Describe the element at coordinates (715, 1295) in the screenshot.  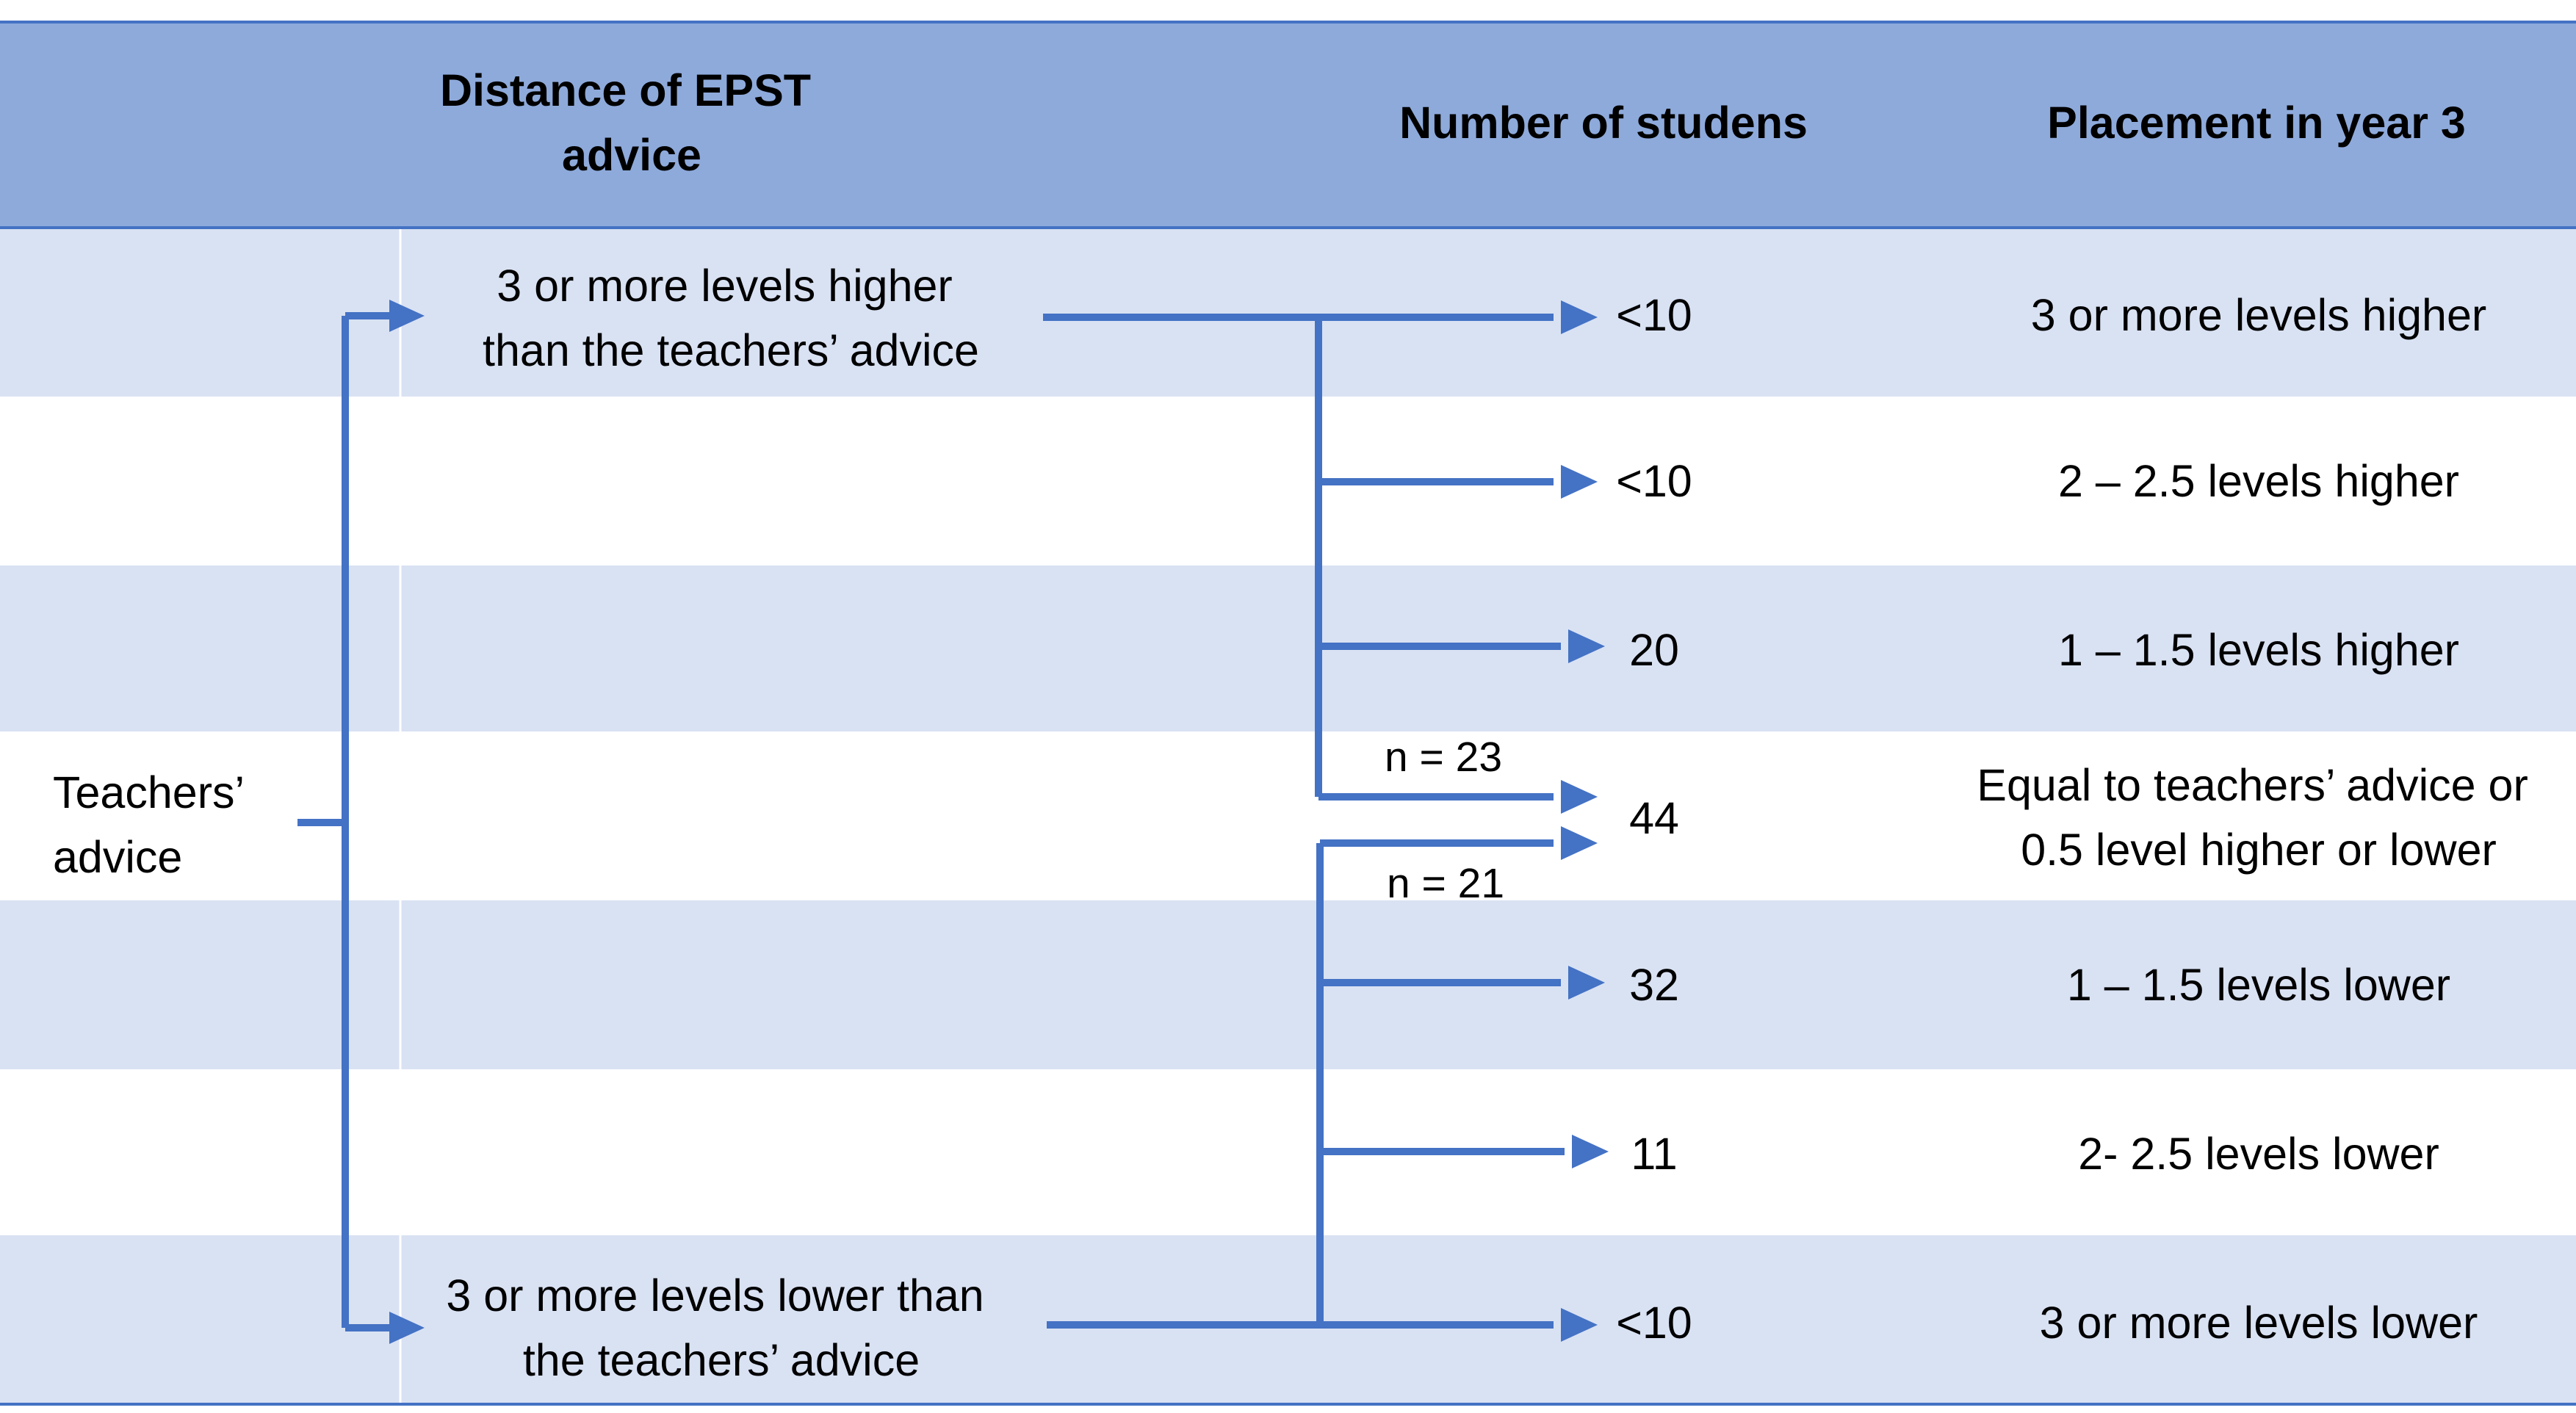
I see `branch-lower-line-1: 3 or more levels lower than` at that location.